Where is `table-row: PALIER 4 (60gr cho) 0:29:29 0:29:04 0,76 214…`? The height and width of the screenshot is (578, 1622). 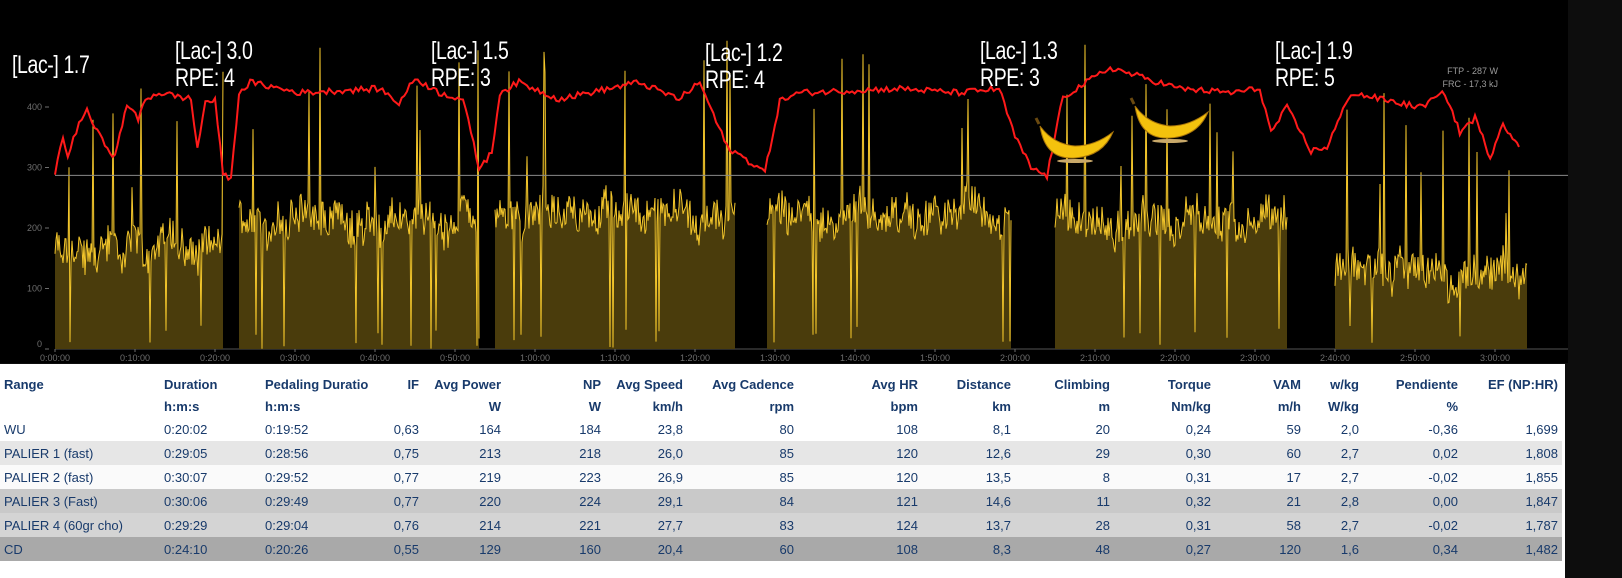 table-row: PALIER 4 (60gr cho) 0:29:29 0:29:04 0,76 214… is located at coordinates (781, 525).